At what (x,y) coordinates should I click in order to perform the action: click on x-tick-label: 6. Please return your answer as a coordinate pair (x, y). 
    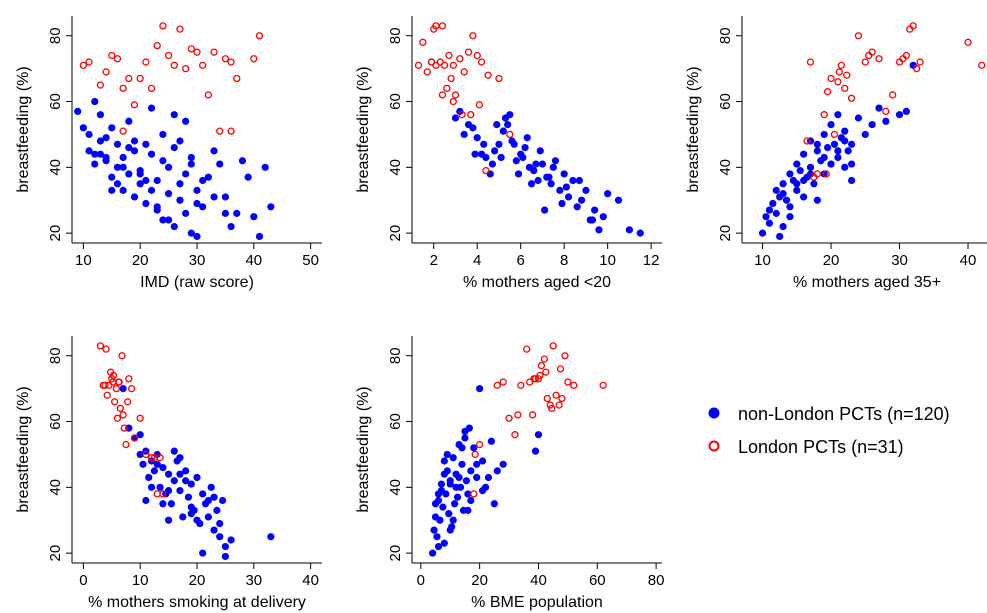
    Looking at the image, I should click on (521, 260).